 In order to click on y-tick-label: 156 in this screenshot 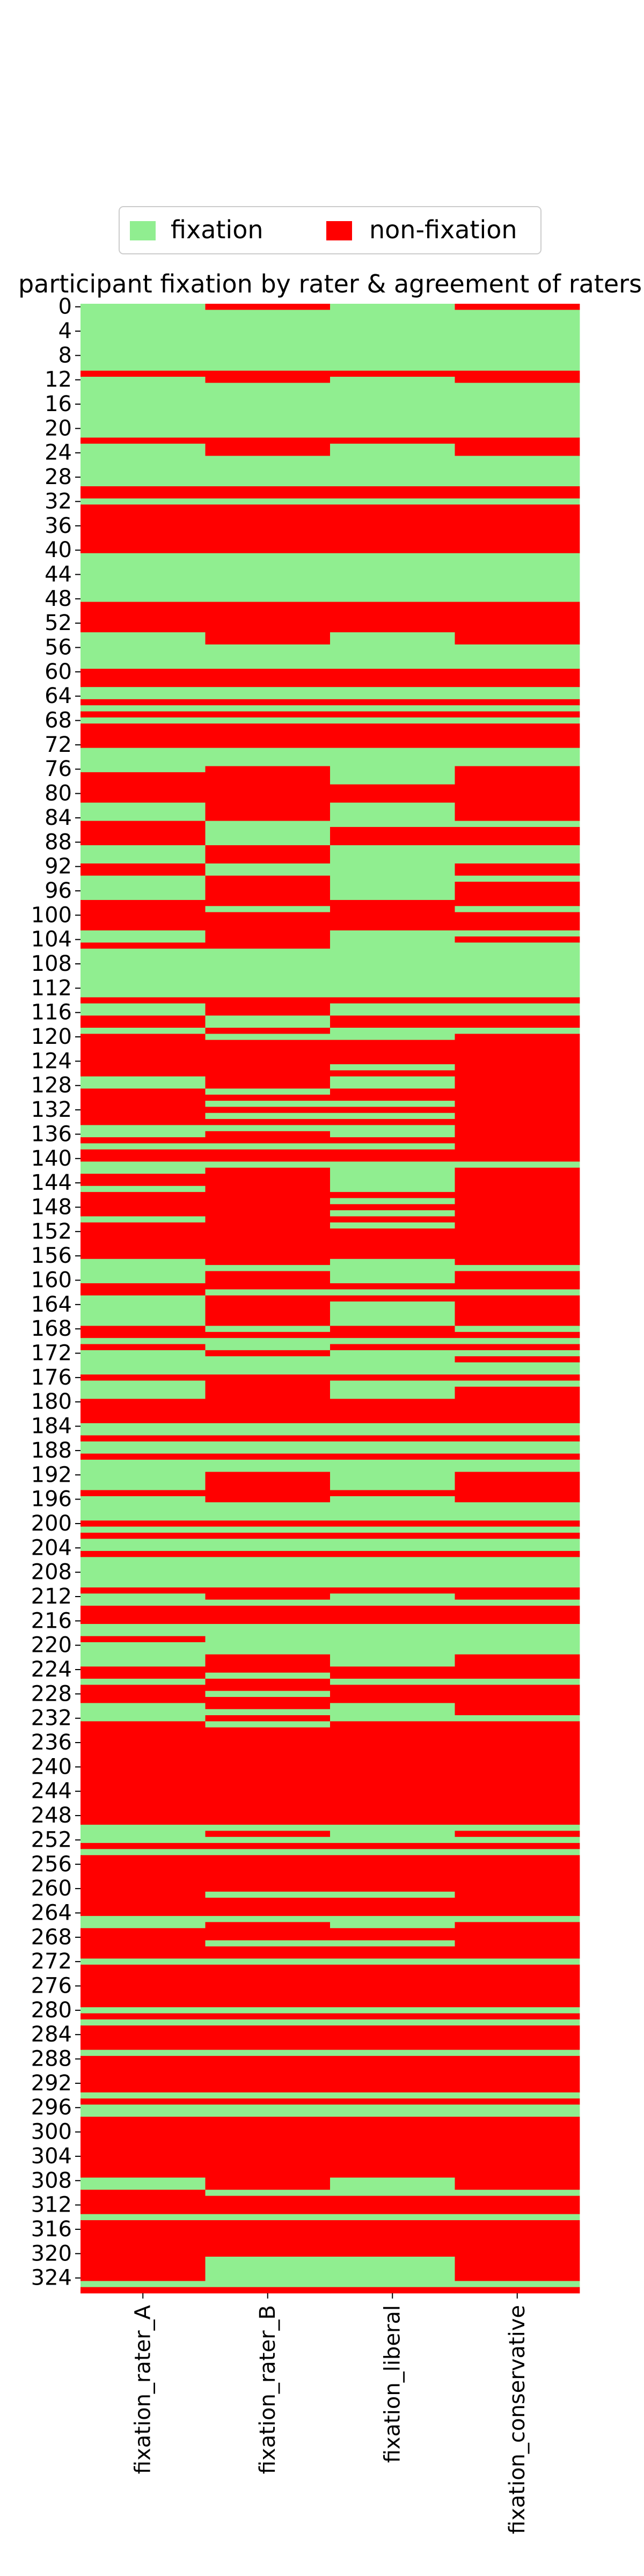, I will do `click(51, 1255)`.